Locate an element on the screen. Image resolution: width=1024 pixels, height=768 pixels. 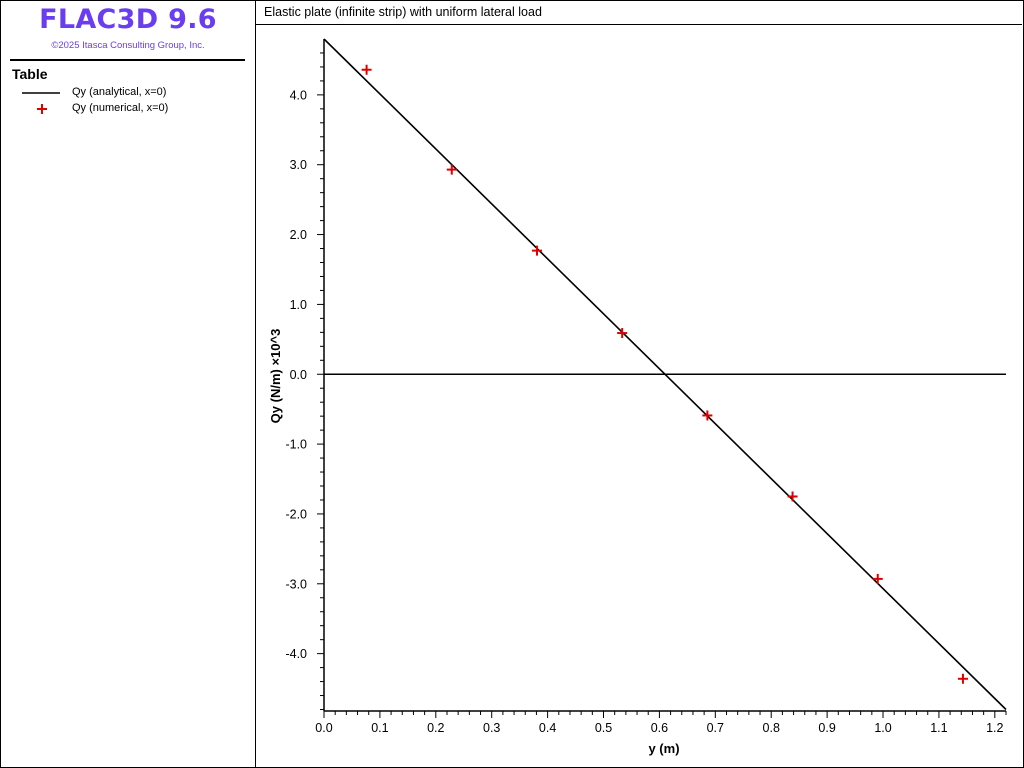
x-tick-label: 0.5 is located at coordinates (603, 728).